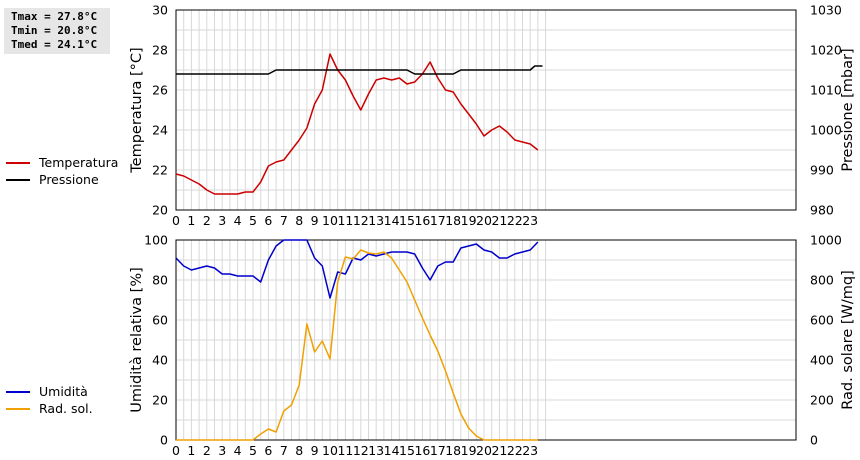 The width and height of the screenshot is (860, 460). I want to click on stat-tmed: Tmed = 24.1°C, so click(54, 44).